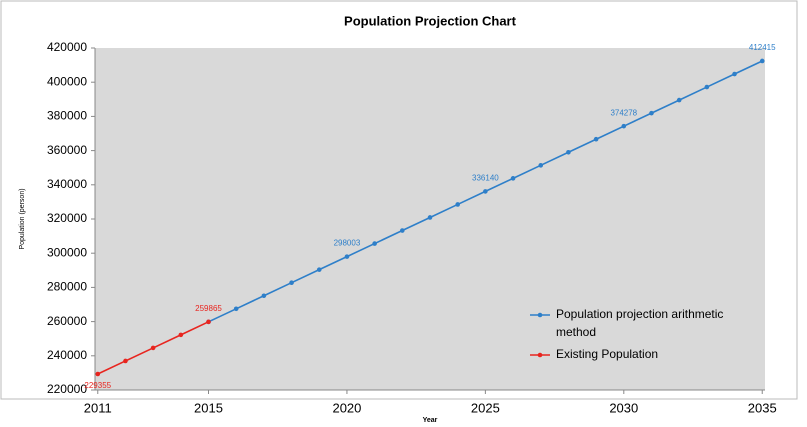 The image size is (807, 427). What do you see at coordinates (623, 112) in the screenshot?
I see `data-label: 374278` at bounding box center [623, 112].